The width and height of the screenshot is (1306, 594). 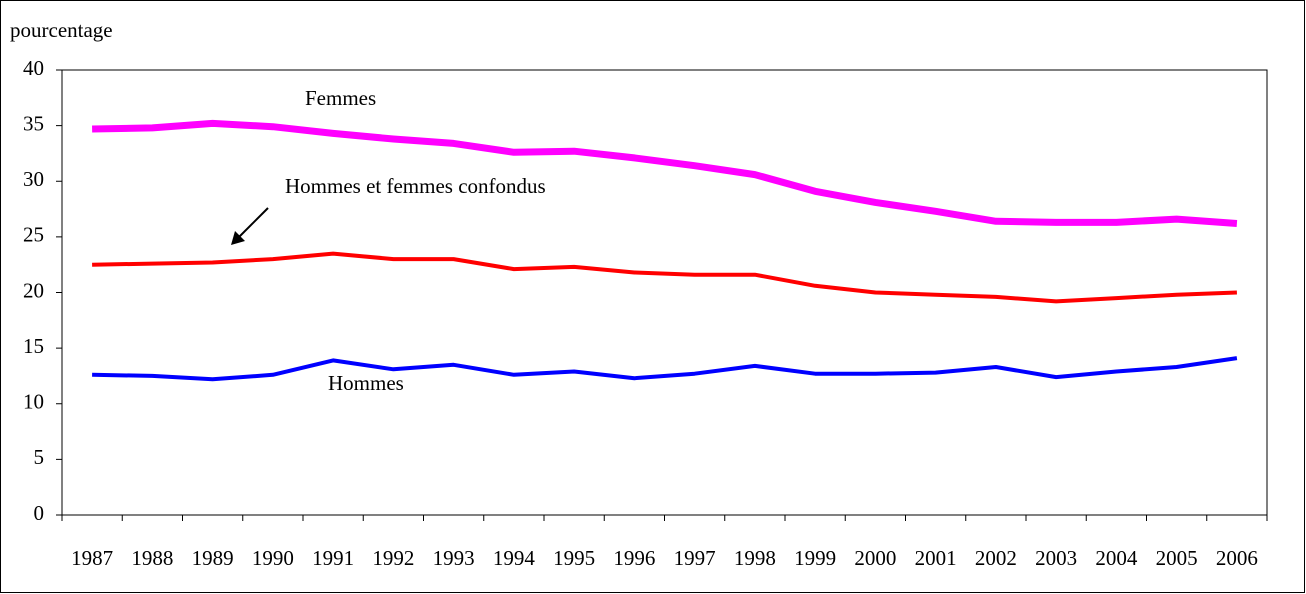 I want to click on y-tick-label: 30, so click(x=33, y=179).